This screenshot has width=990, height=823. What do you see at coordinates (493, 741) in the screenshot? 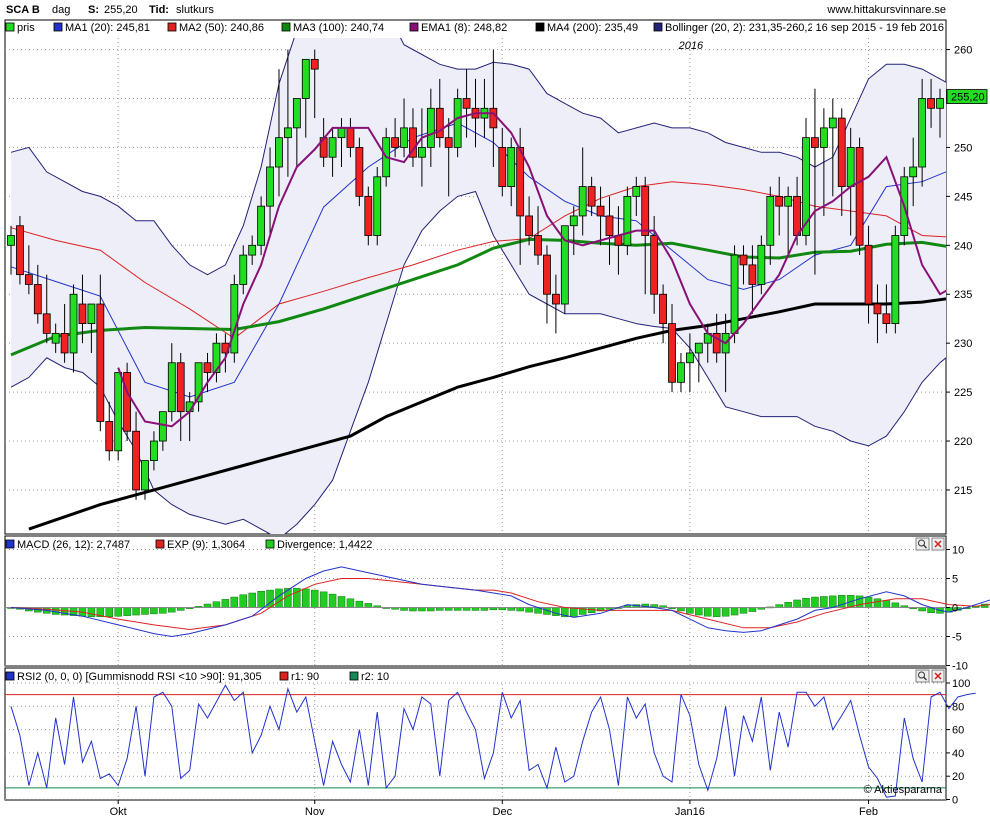
I see `rsi-line` at bounding box center [493, 741].